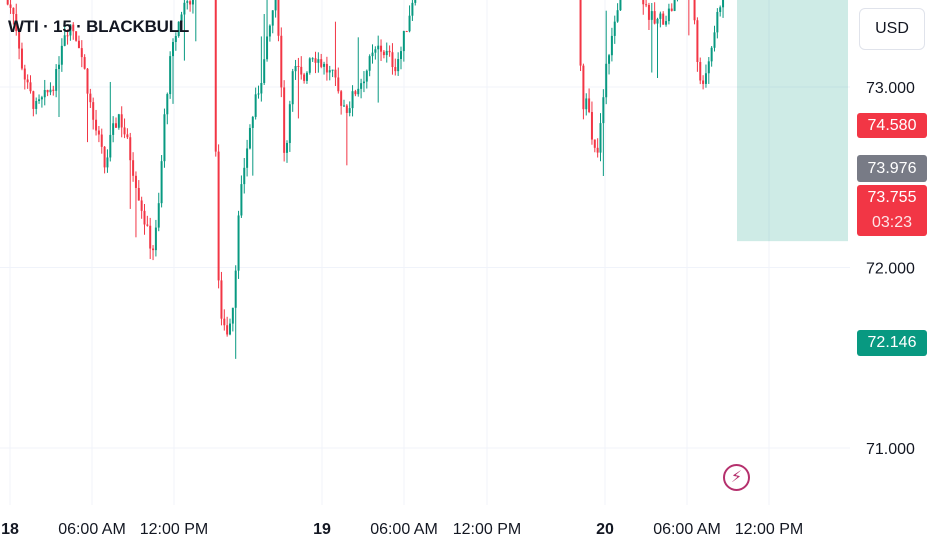 The image size is (932, 555). Describe the element at coordinates (892, 342) in the screenshot. I see `take-profit-price-label: 72.146` at that location.